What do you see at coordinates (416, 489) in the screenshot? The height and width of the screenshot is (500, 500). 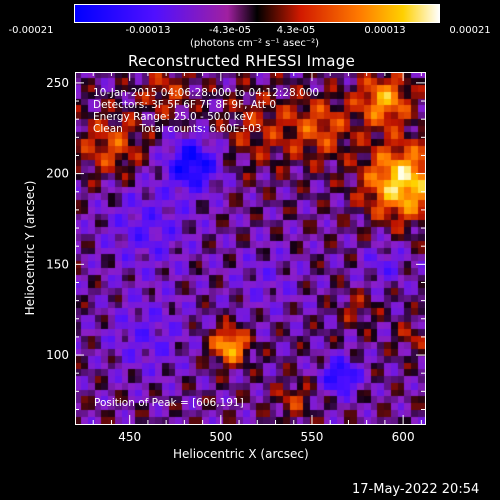 I see `footer-timestamp: 17-May-2022 20:54` at bounding box center [416, 489].